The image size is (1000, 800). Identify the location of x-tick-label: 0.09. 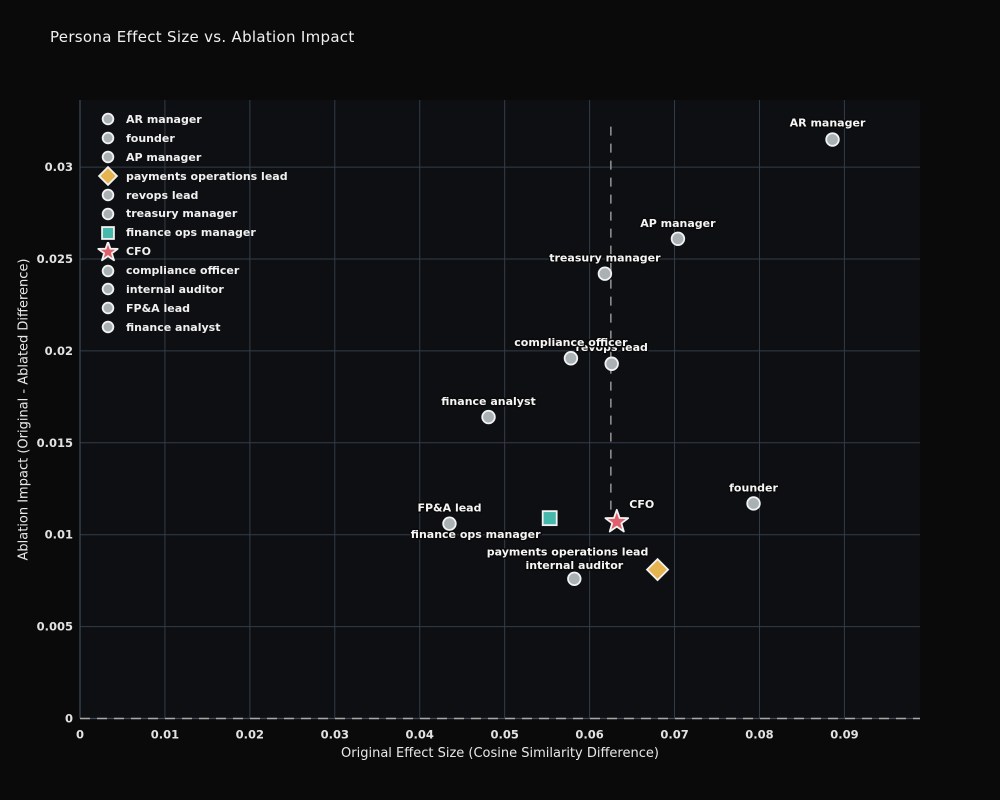
(844, 735).